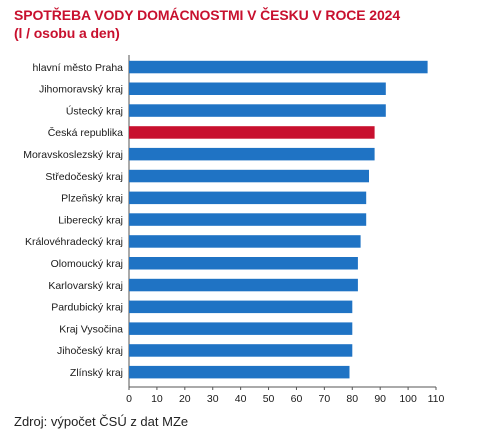  I want to click on x-tick-label-9: 90, so click(380, 399).